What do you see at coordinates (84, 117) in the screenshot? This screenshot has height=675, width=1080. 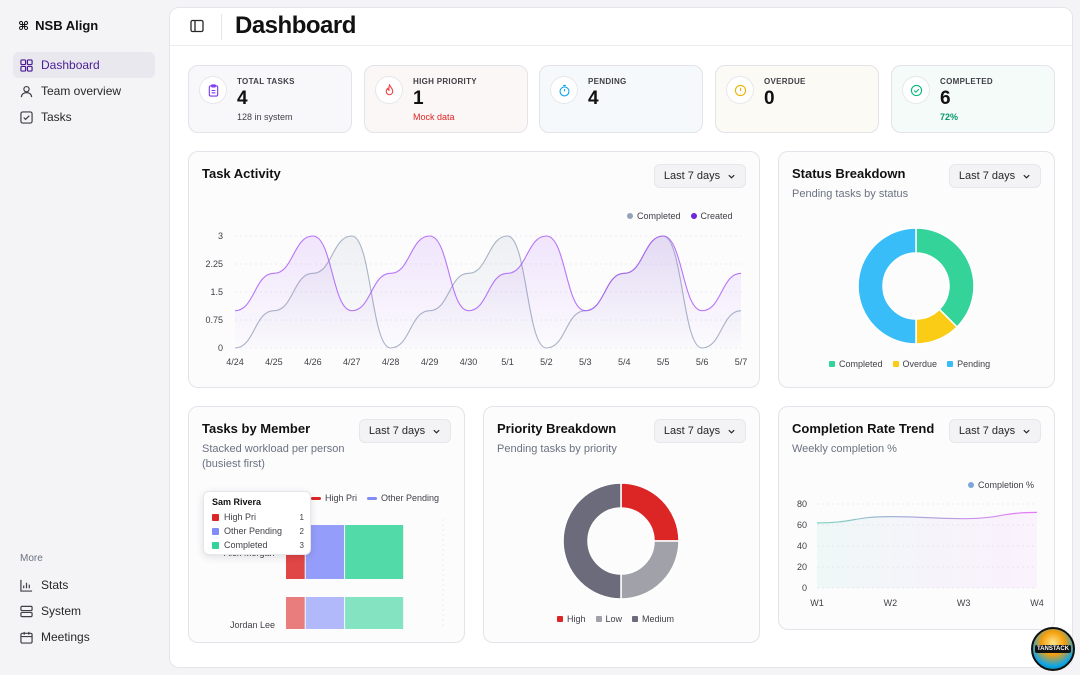 I see `sidebar-item-tasks: Tasks` at bounding box center [84, 117].